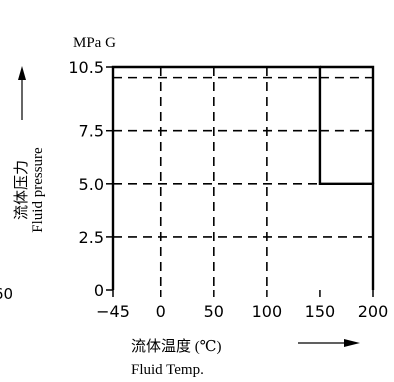 The width and height of the screenshot is (394, 382). What do you see at coordinates (91, 131) in the screenshot?
I see `y-tick-label: 7.5` at bounding box center [91, 131].